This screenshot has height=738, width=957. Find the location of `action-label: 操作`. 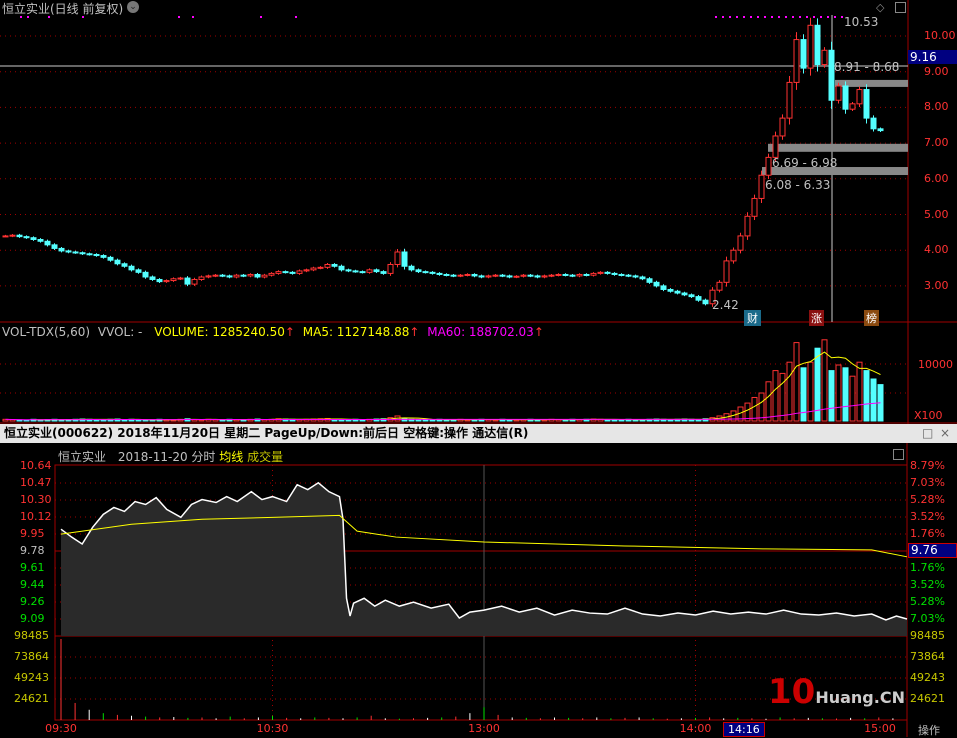

action-label: 操作 is located at coordinates (929, 730).